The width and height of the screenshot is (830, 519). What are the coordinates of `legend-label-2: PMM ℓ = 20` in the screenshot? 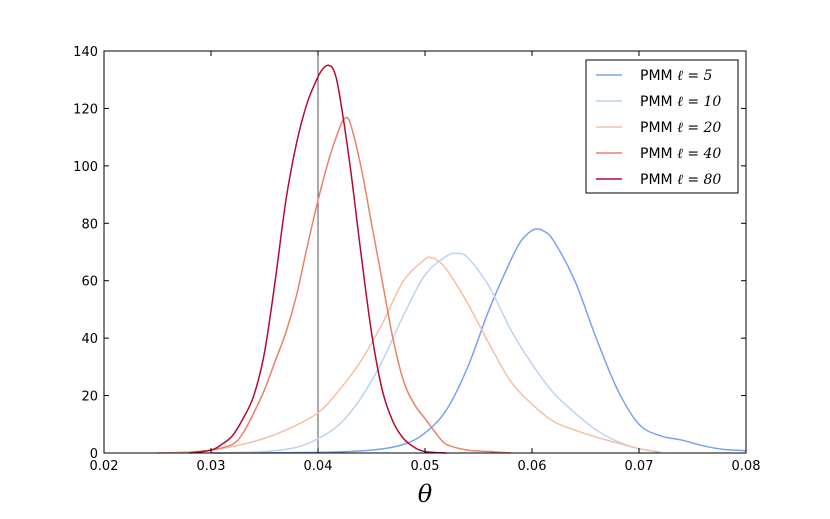 It's located at (680, 128).